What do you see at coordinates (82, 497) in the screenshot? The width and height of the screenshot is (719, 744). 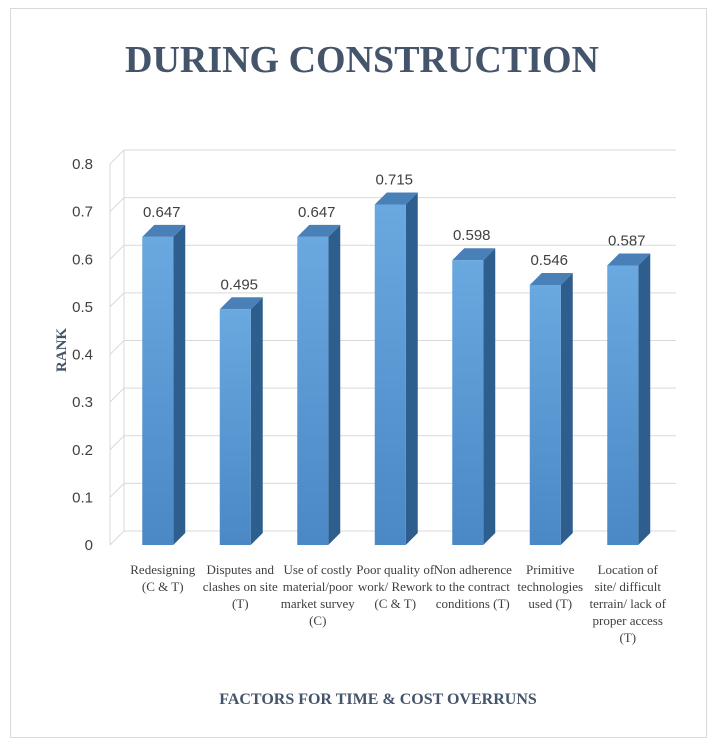 I see `y-tick-label: 0.1` at bounding box center [82, 497].